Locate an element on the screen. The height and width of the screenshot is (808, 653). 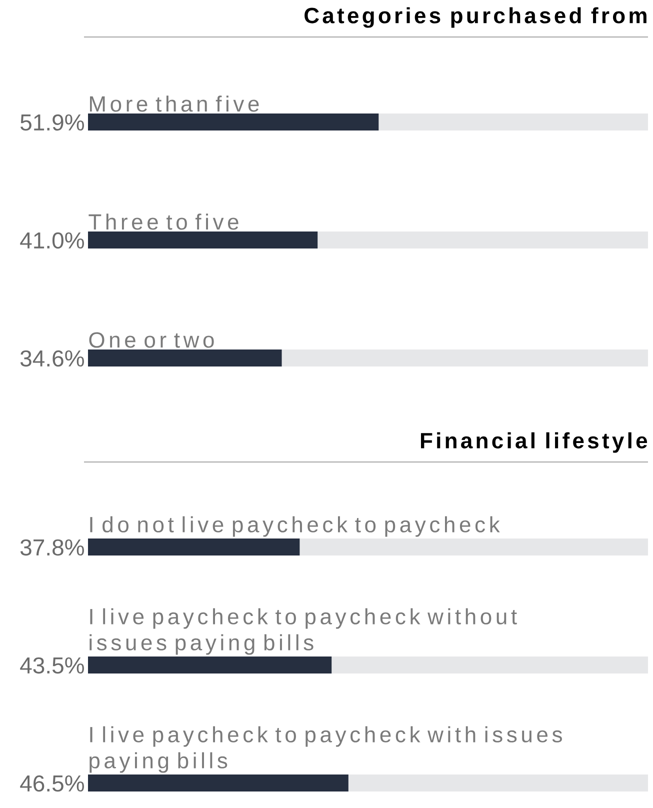
chart-title: Categories purchased from is located at coordinates (475, 17).